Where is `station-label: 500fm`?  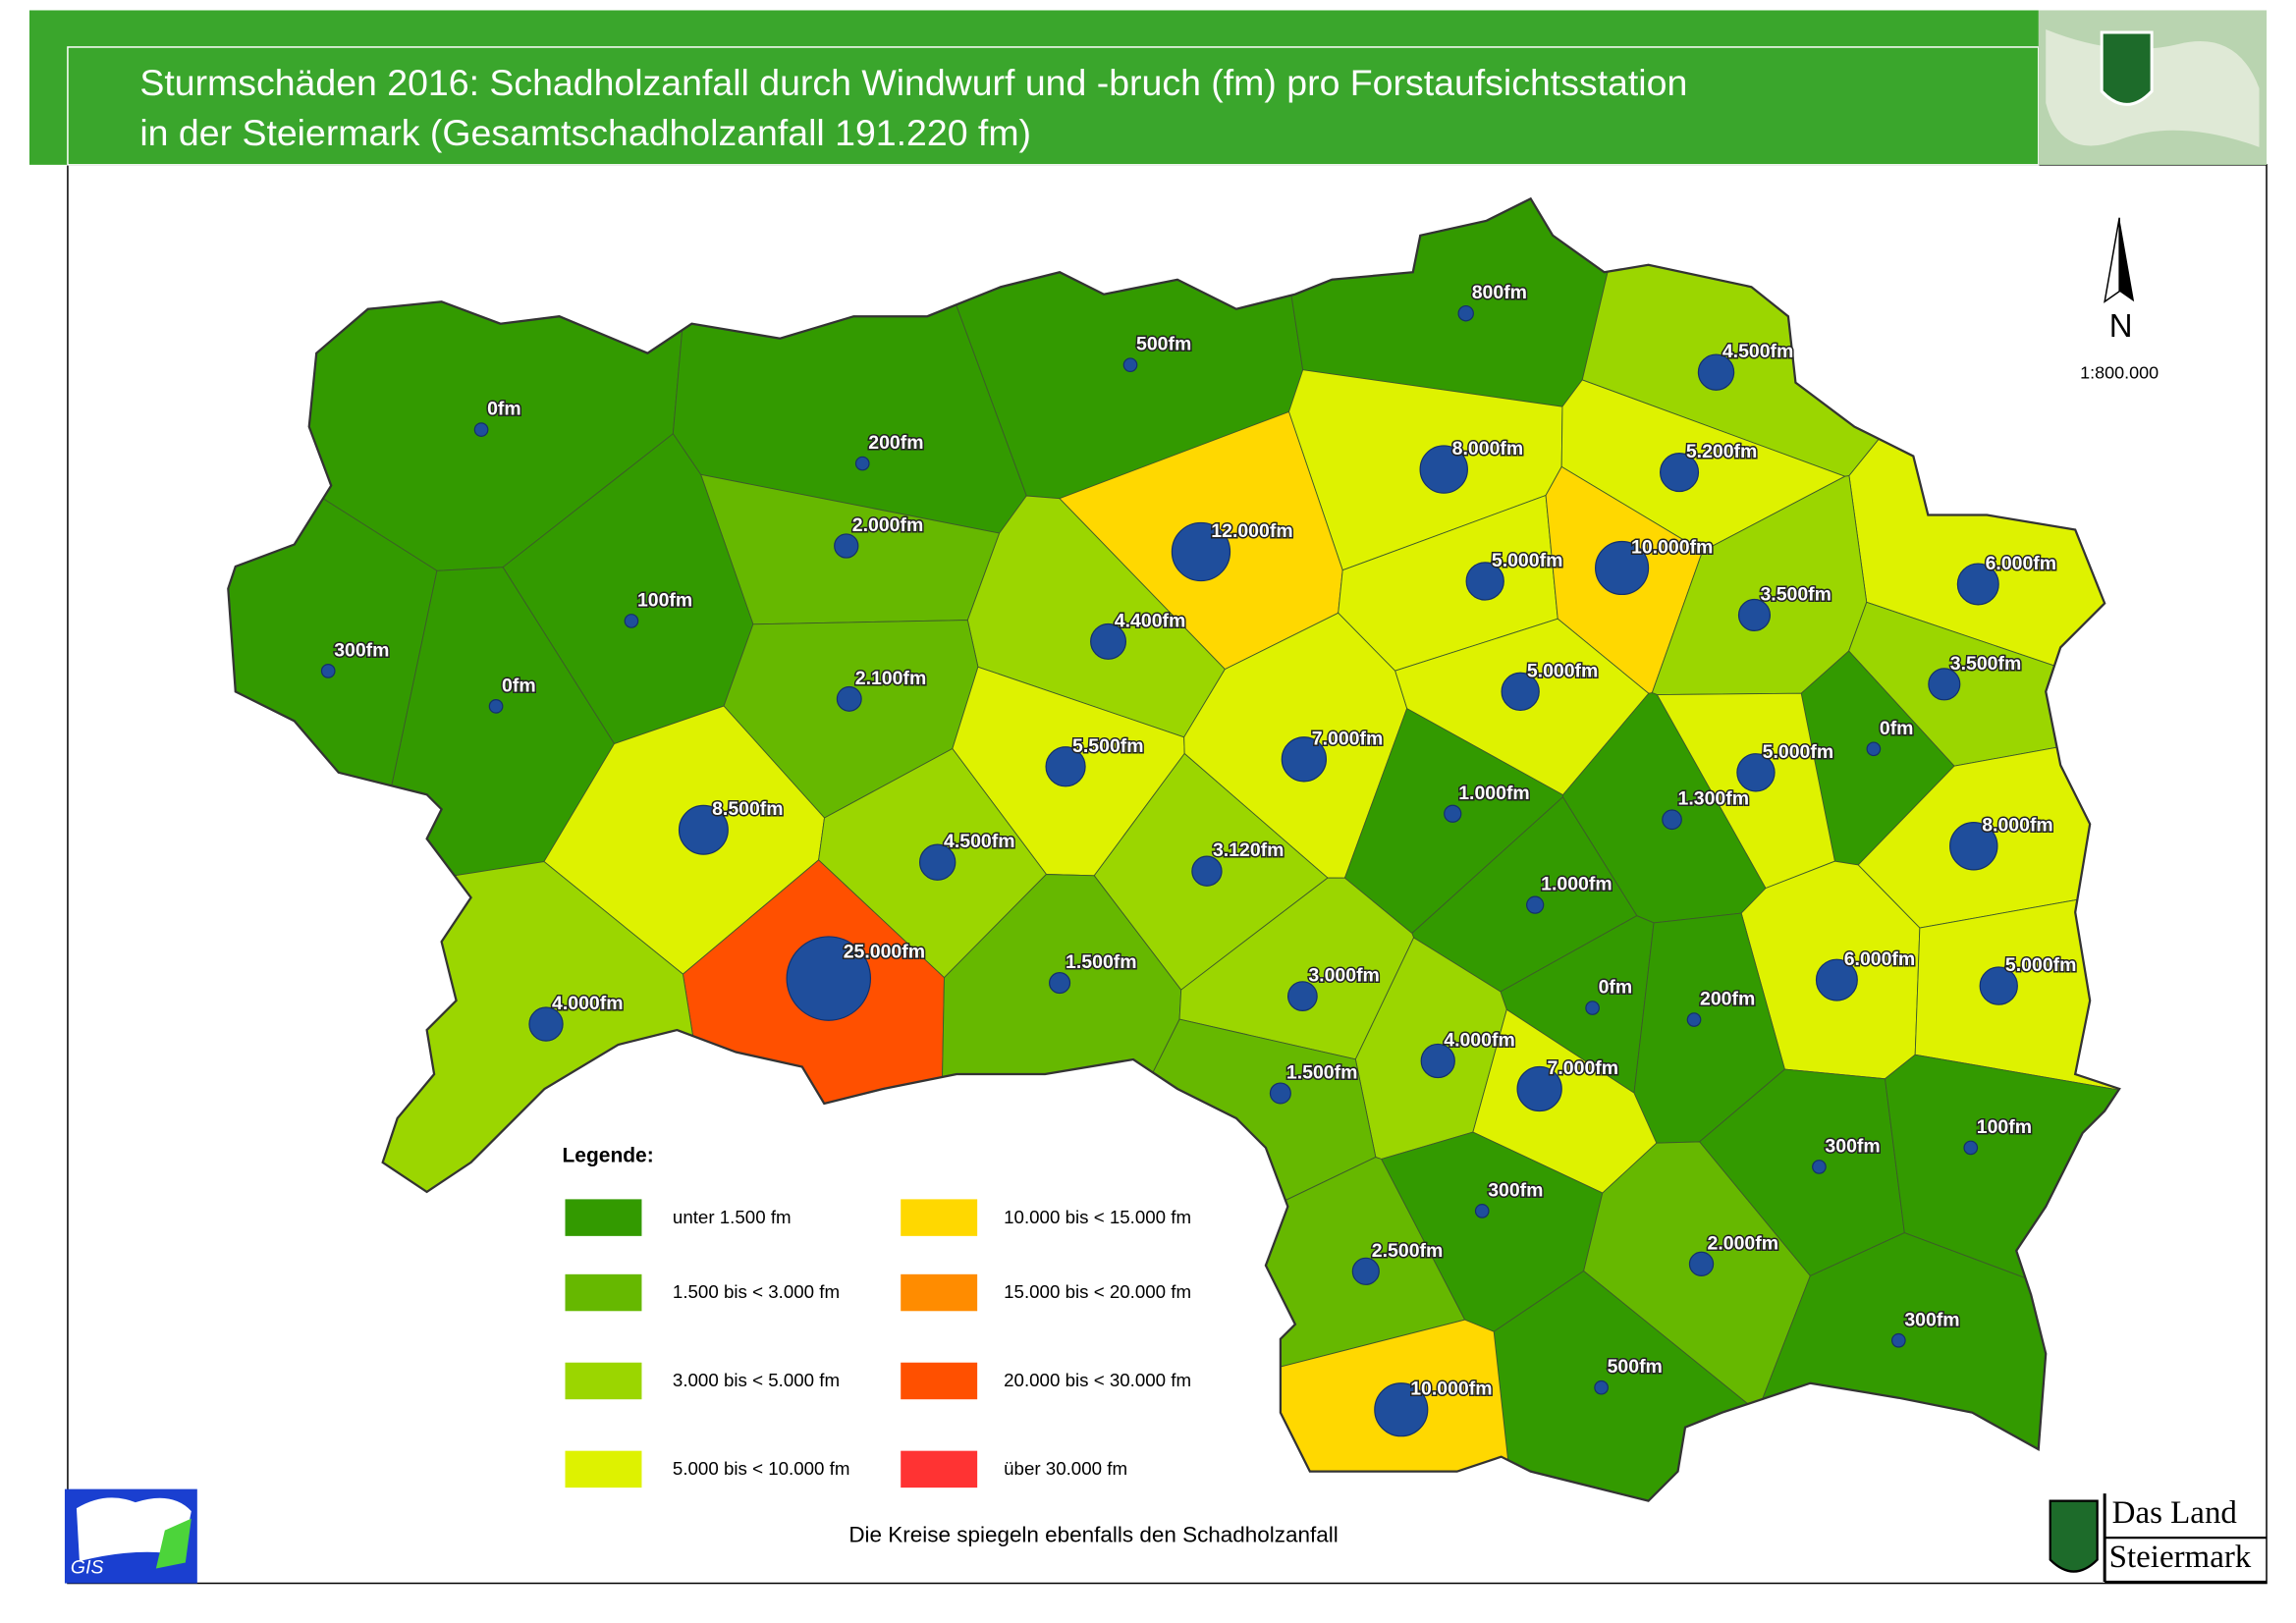 station-label: 500fm is located at coordinates (1163, 344).